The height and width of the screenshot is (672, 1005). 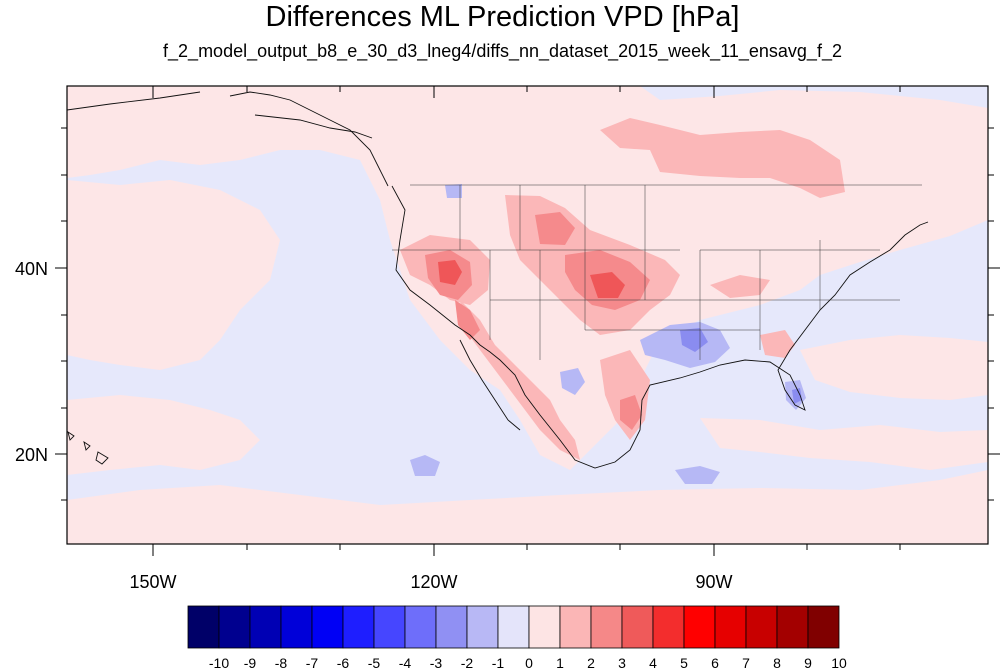 What do you see at coordinates (560, 663) in the screenshot?
I see `colorbar-label: 1` at bounding box center [560, 663].